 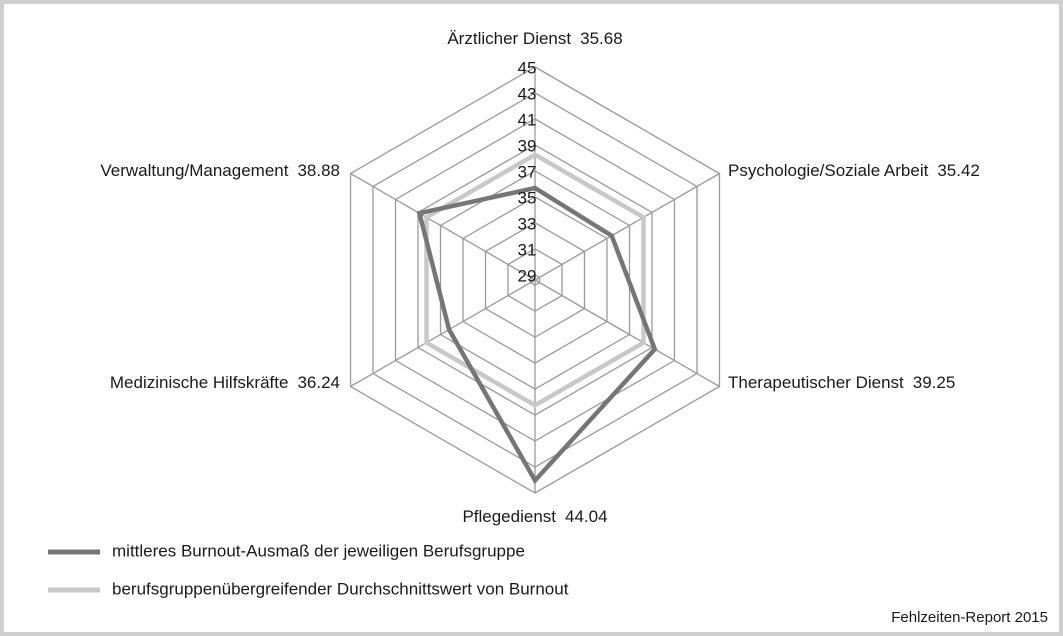 What do you see at coordinates (527, 119) in the screenshot?
I see `tick-label: 41` at bounding box center [527, 119].